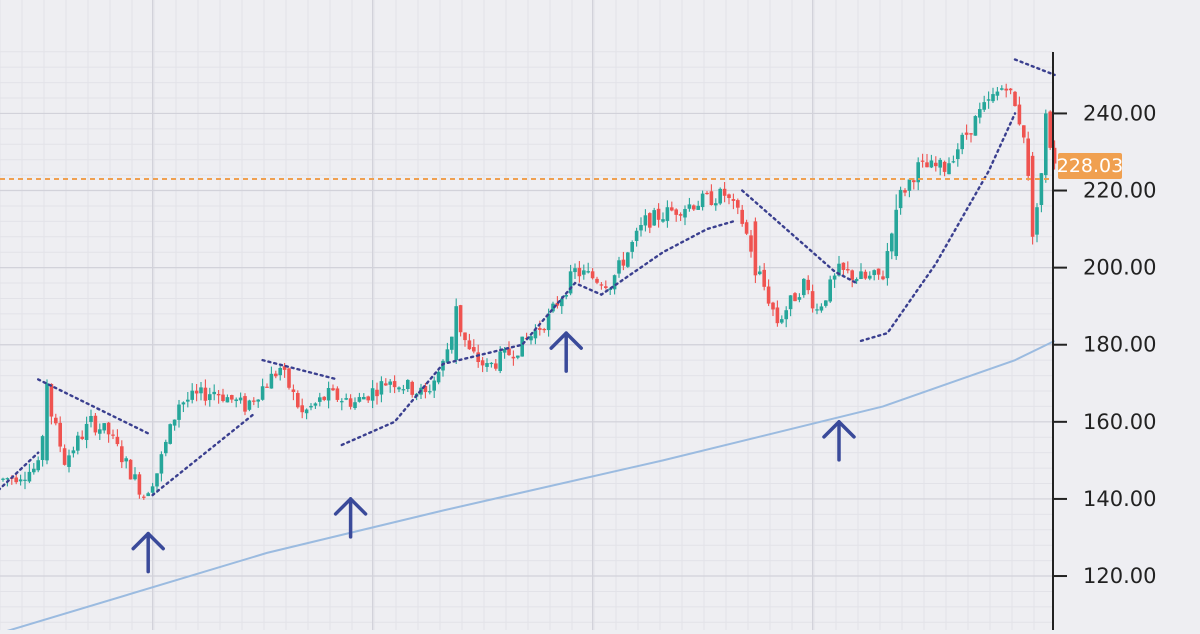 This screenshot has height=634, width=1200. Describe the element at coordinates (1119, 113) in the screenshot. I see `tick-label: 240.00` at that location.